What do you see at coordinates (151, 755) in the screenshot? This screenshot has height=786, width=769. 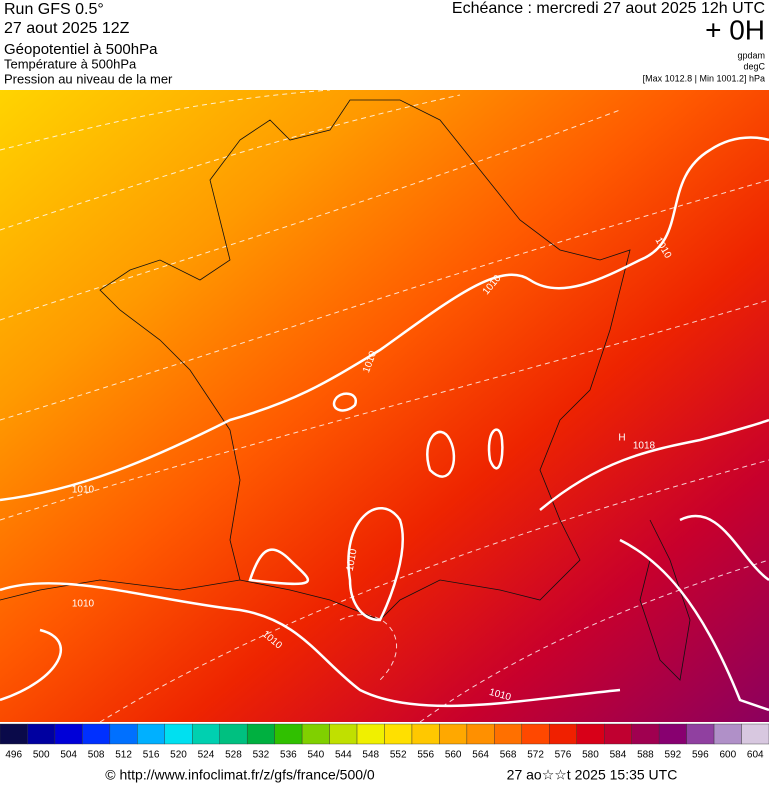 I see `scale-label: 516` at bounding box center [151, 755].